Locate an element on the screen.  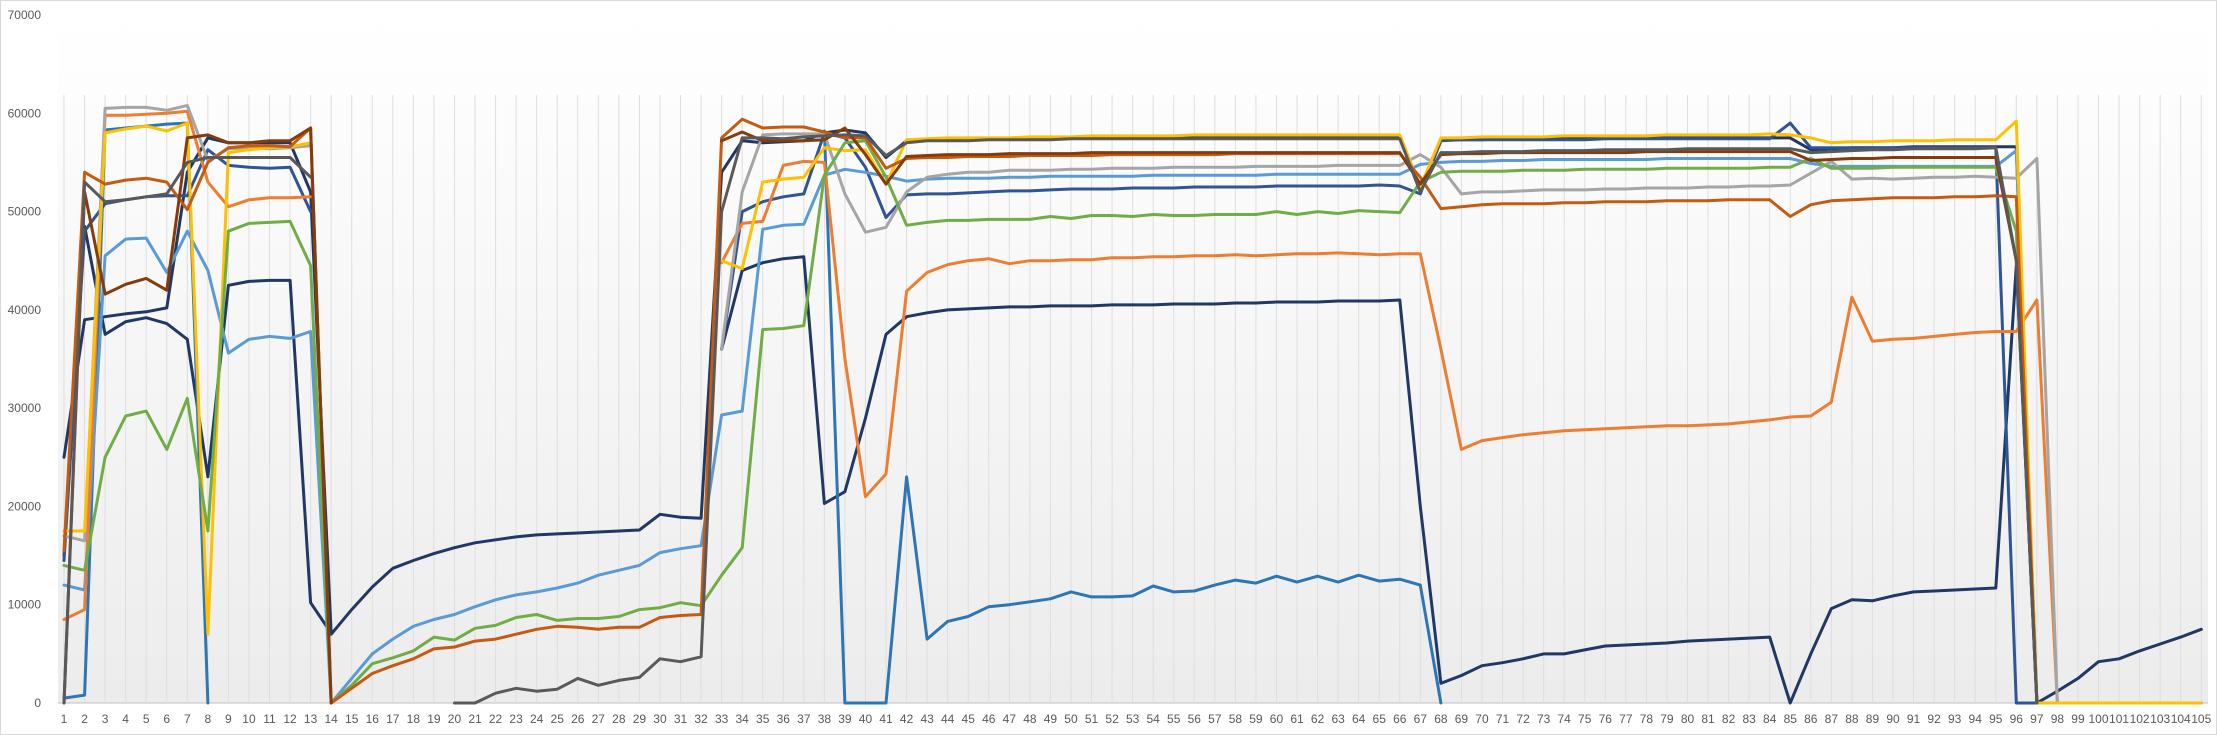
x-tick-label: 14 is located at coordinates (331, 719).